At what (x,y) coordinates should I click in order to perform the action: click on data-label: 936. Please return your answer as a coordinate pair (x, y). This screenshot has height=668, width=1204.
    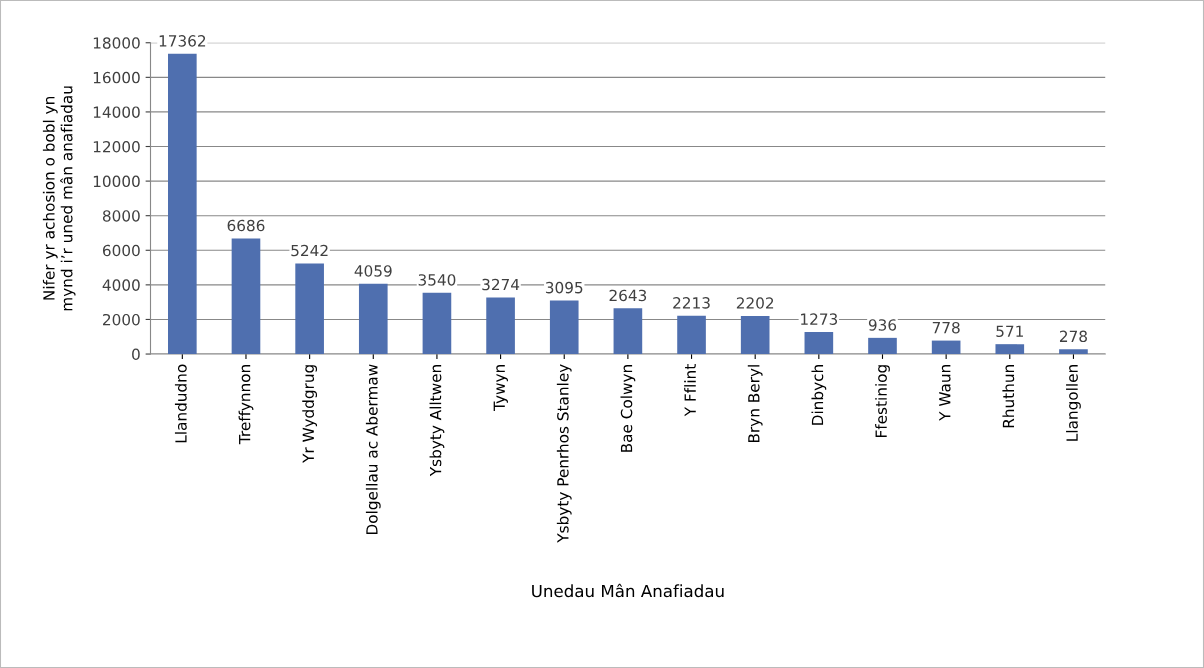
    Looking at the image, I should click on (882, 325).